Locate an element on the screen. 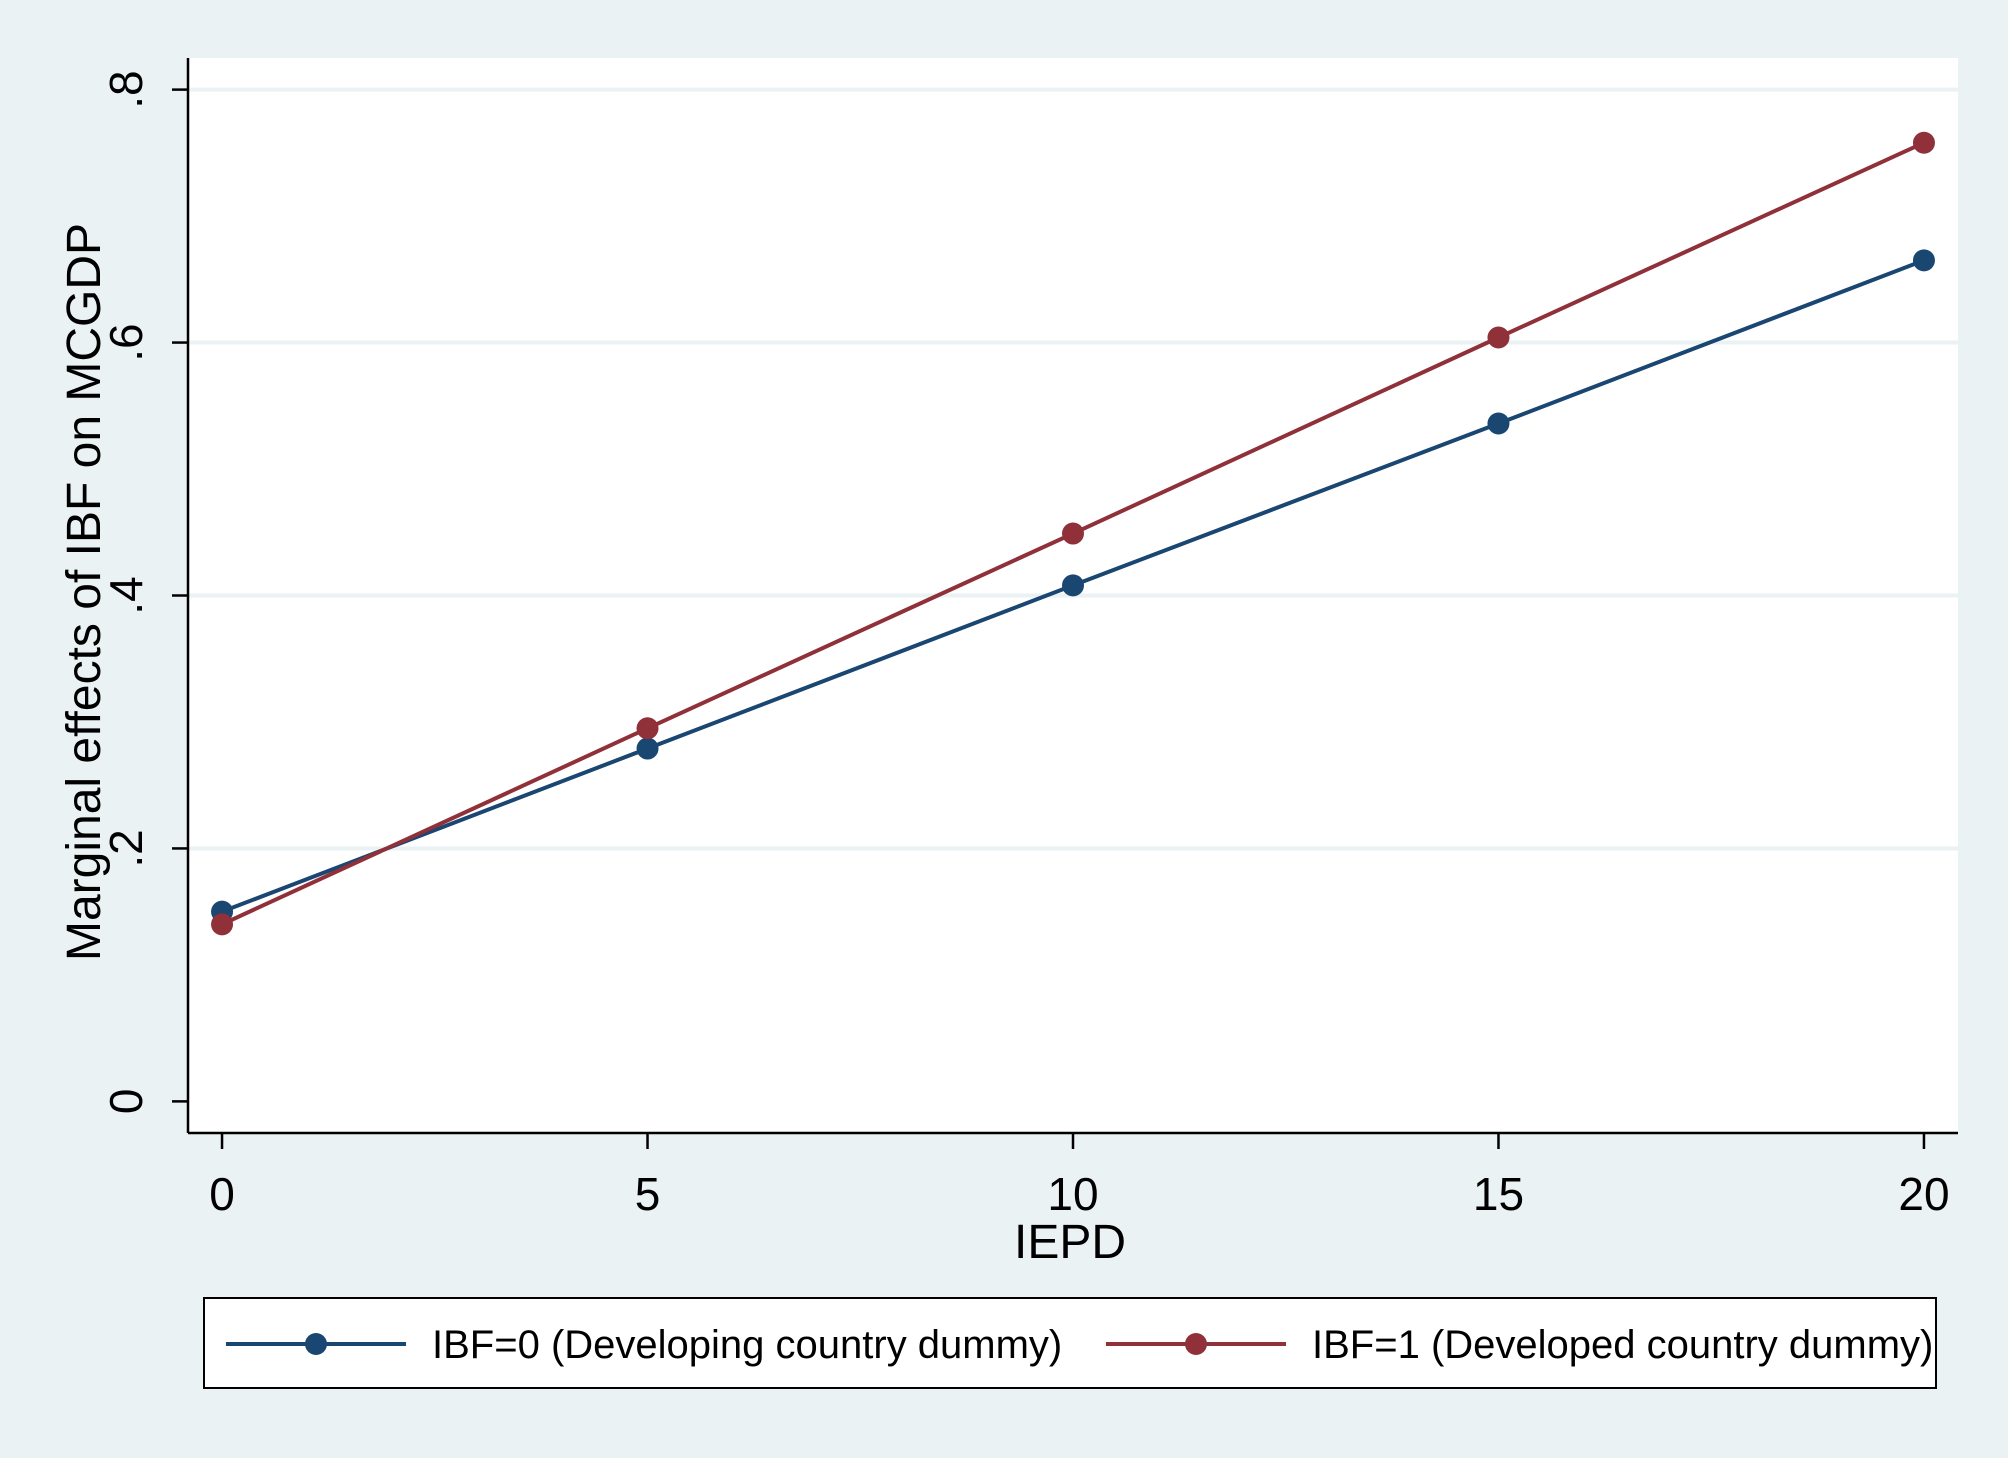 The height and width of the screenshot is (1458, 2008). legend-label-ibf1: IBF=1 (Developed country dummy) is located at coordinates (1622, 1345).